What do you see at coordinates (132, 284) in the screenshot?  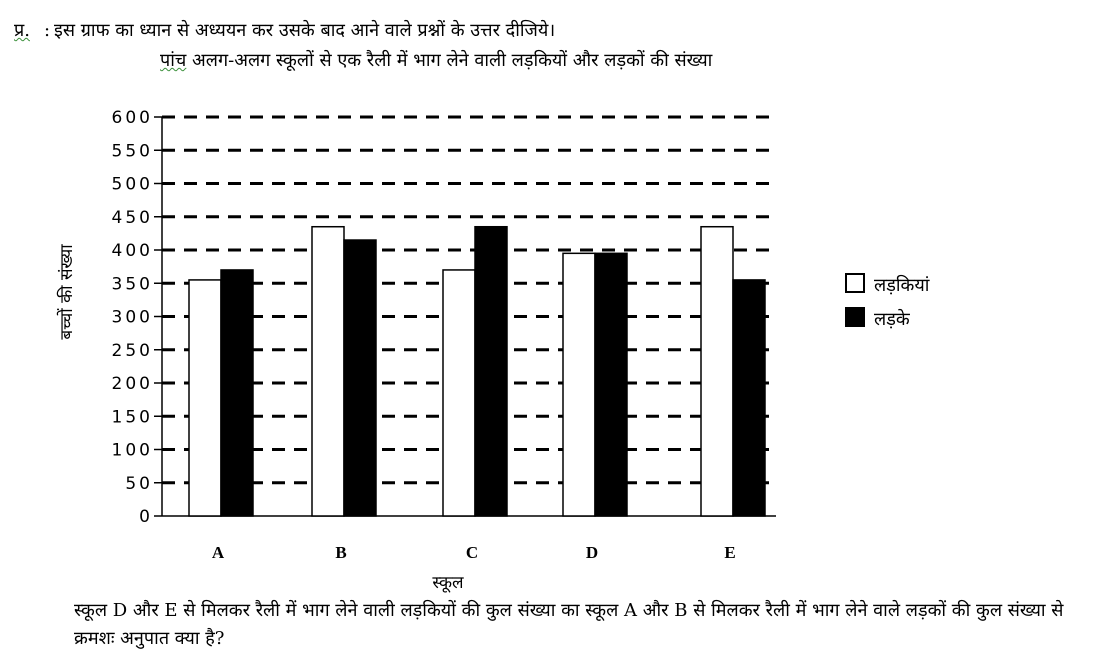 I see `y-tick-label: 350` at bounding box center [132, 284].